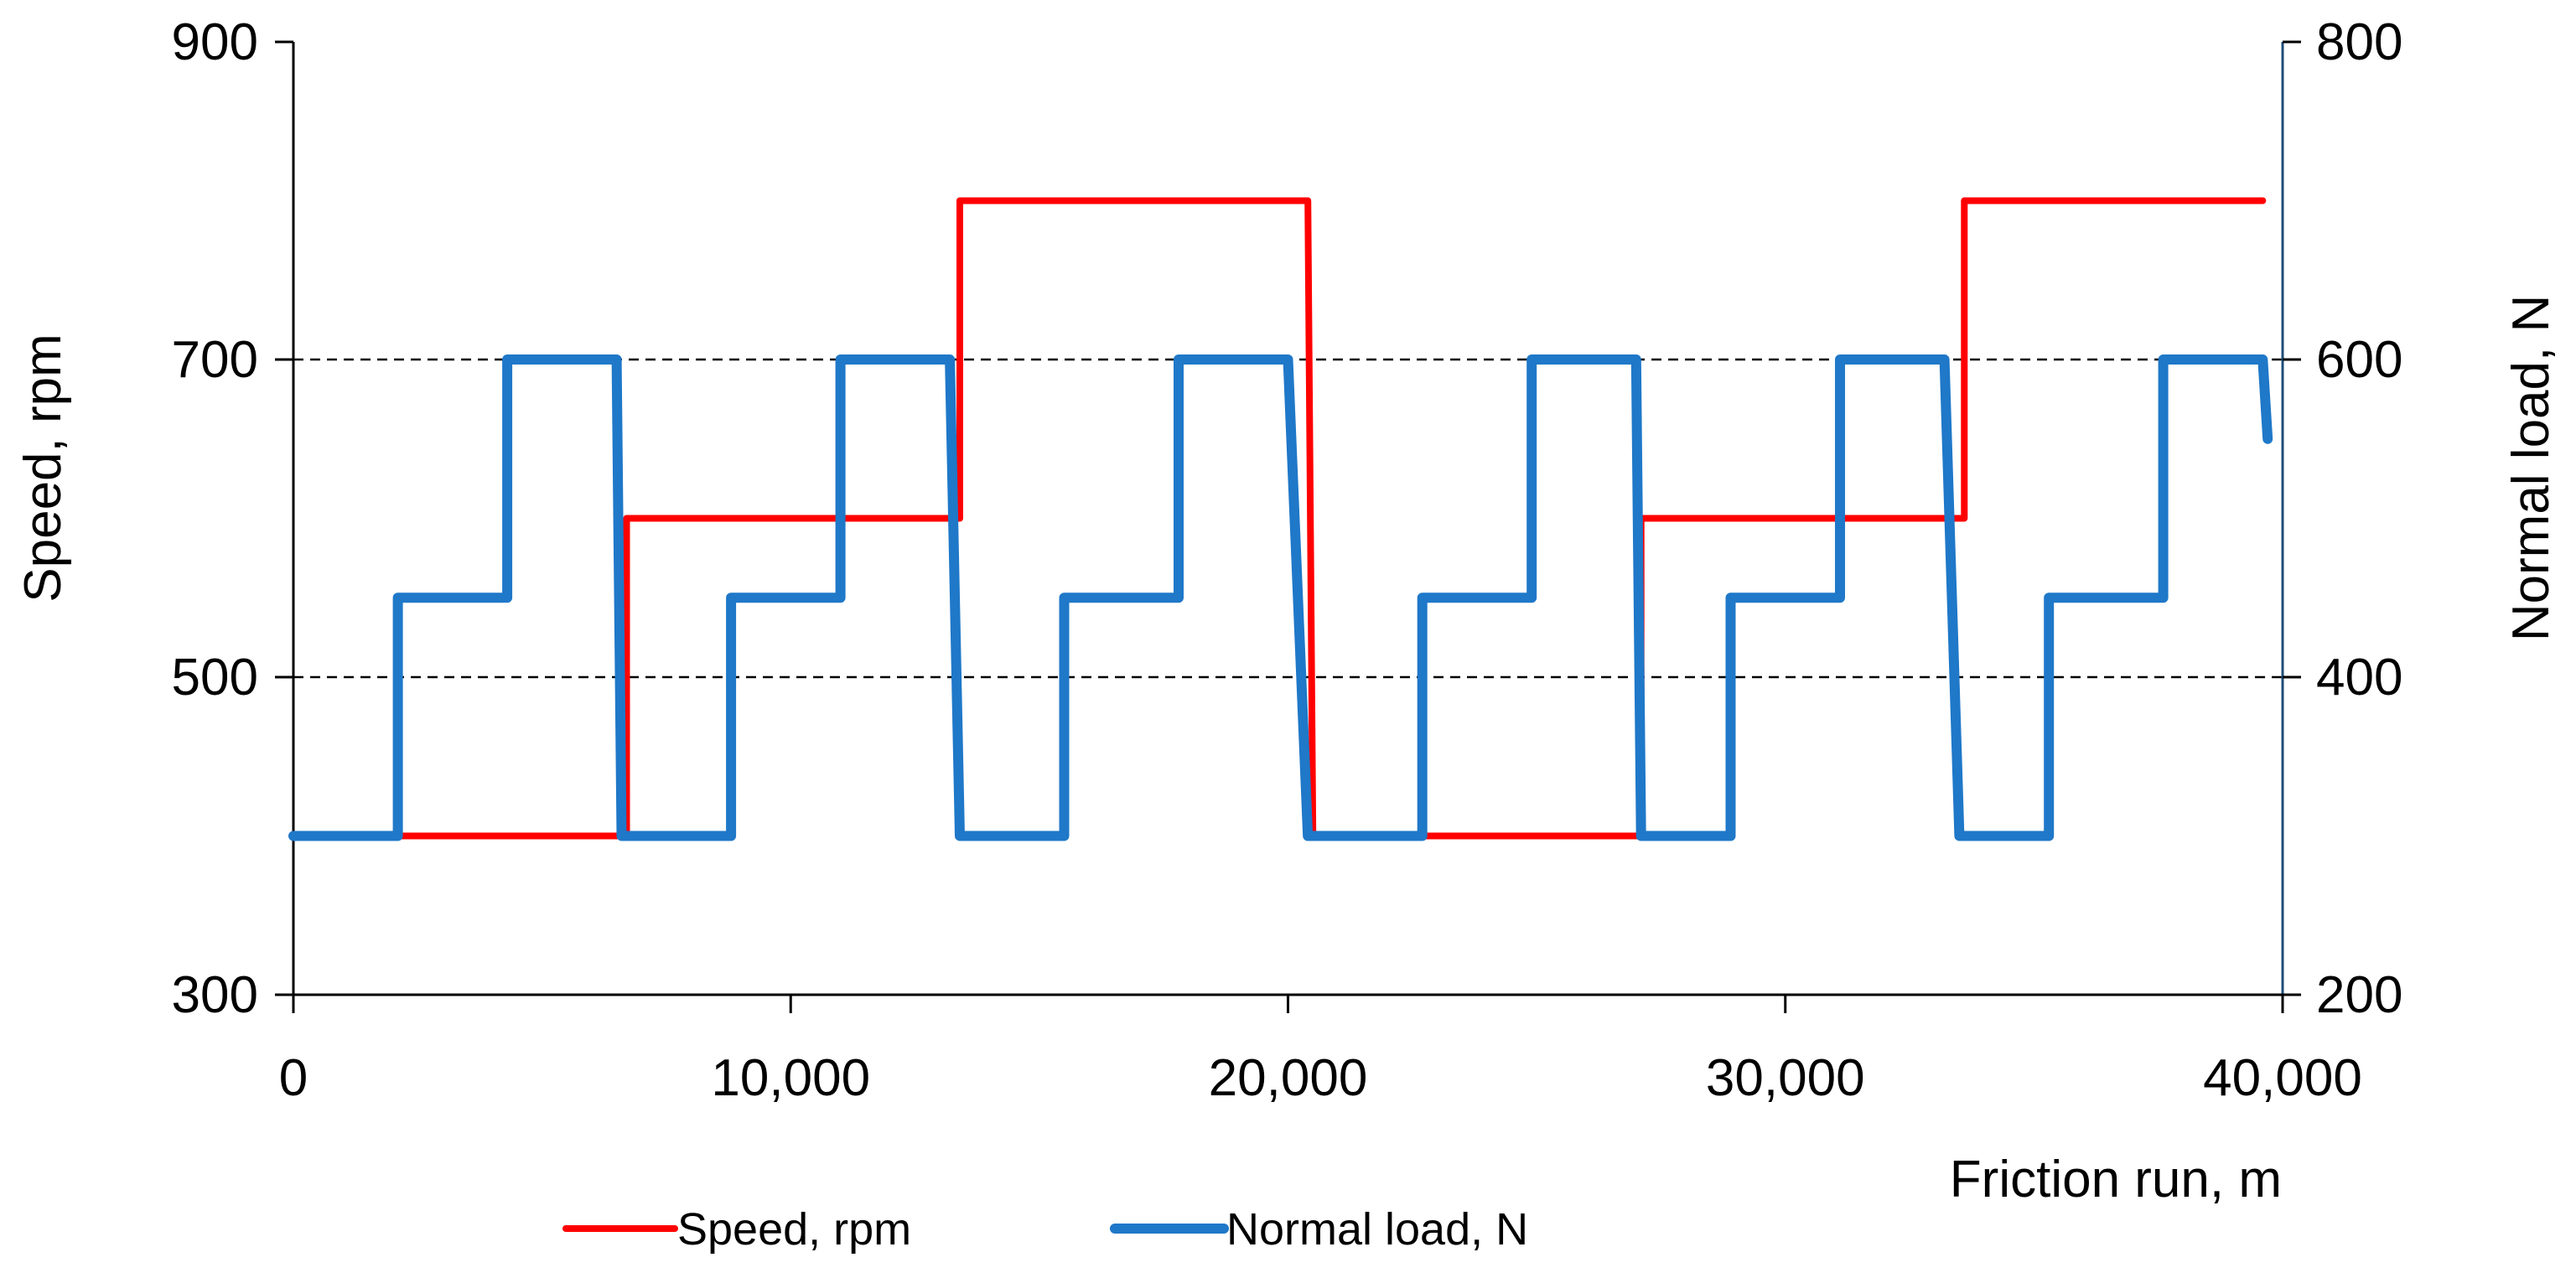 The height and width of the screenshot is (1278, 2576). I want to click on x-tick-label: 30,000, so click(1785, 1078).